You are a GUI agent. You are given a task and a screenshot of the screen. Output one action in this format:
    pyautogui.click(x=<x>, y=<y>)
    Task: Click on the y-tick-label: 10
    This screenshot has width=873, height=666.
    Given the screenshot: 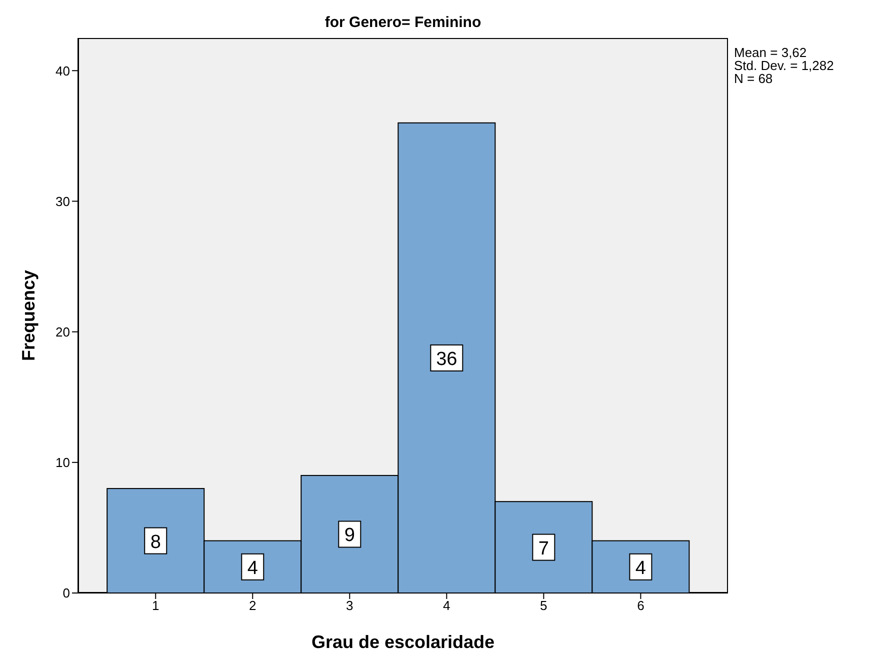 What is the action you would take?
    pyautogui.click(x=63, y=462)
    